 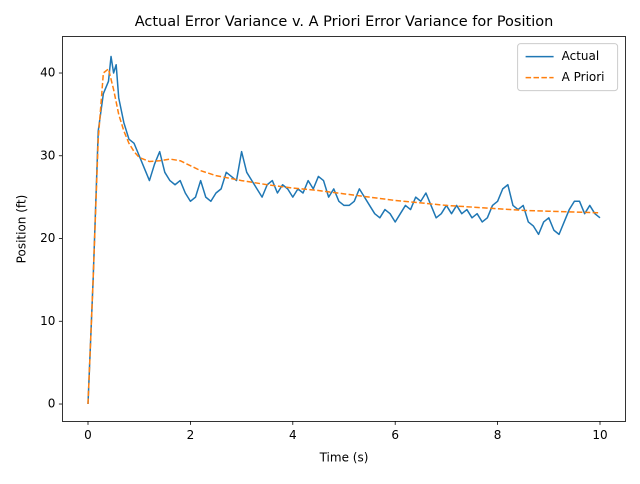 What do you see at coordinates (191, 435) in the screenshot?
I see `x-tick-label: 2` at bounding box center [191, 435].